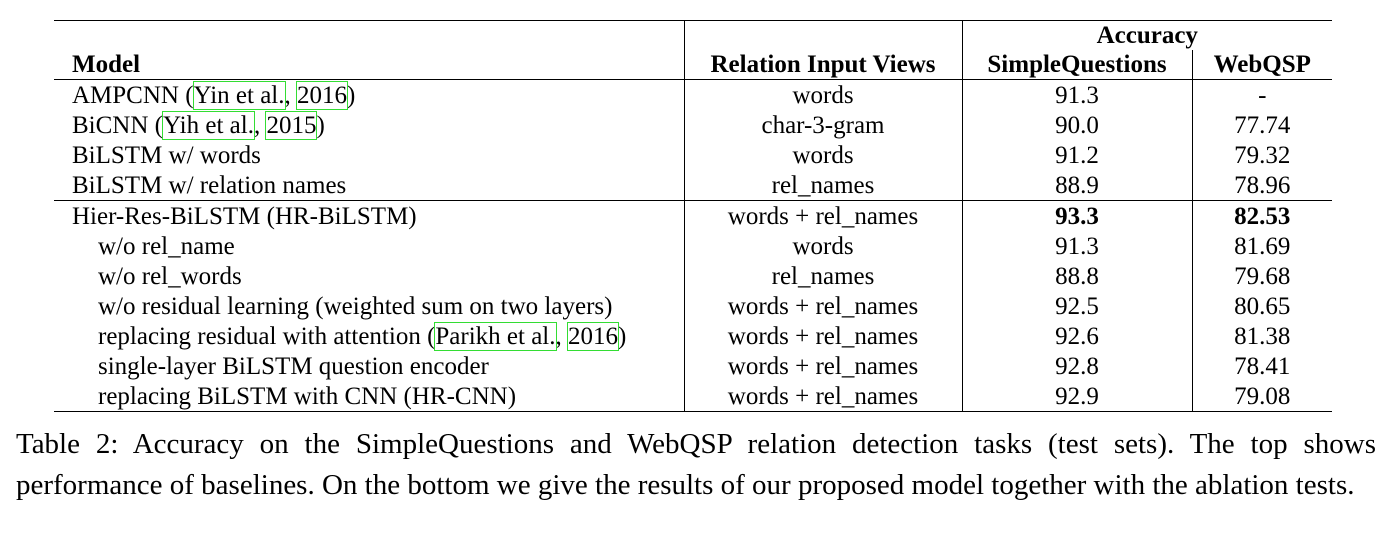  Describe the element at coordinates (1262, 336) in the screenshot. I see `webqsp-cell: 81.38` at that location.